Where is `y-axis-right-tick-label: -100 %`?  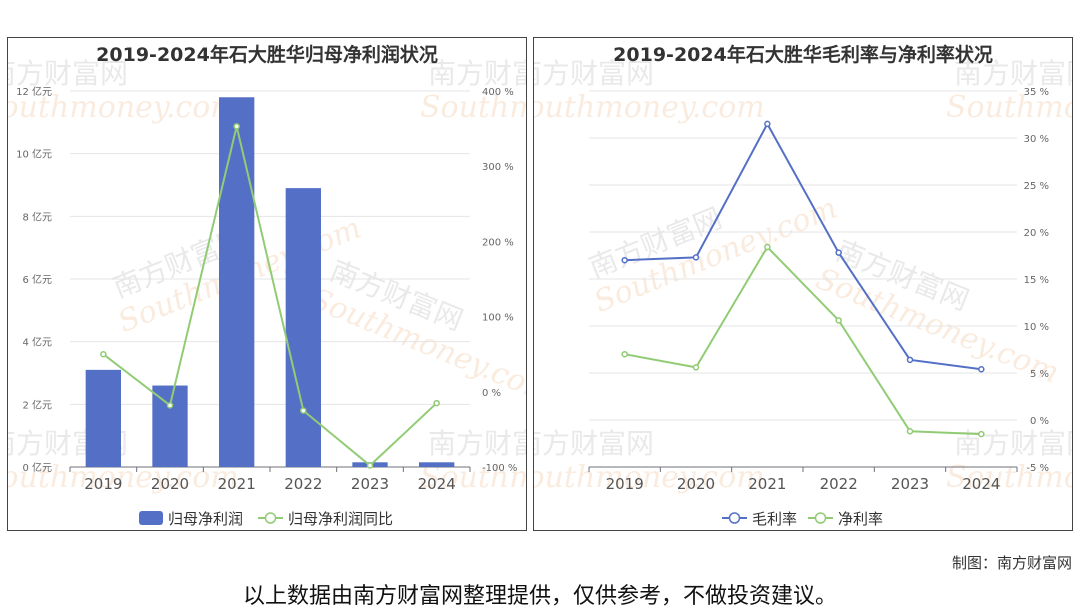 y-axis-right-tick-label: -100 % is located at coordinates (499, 468).